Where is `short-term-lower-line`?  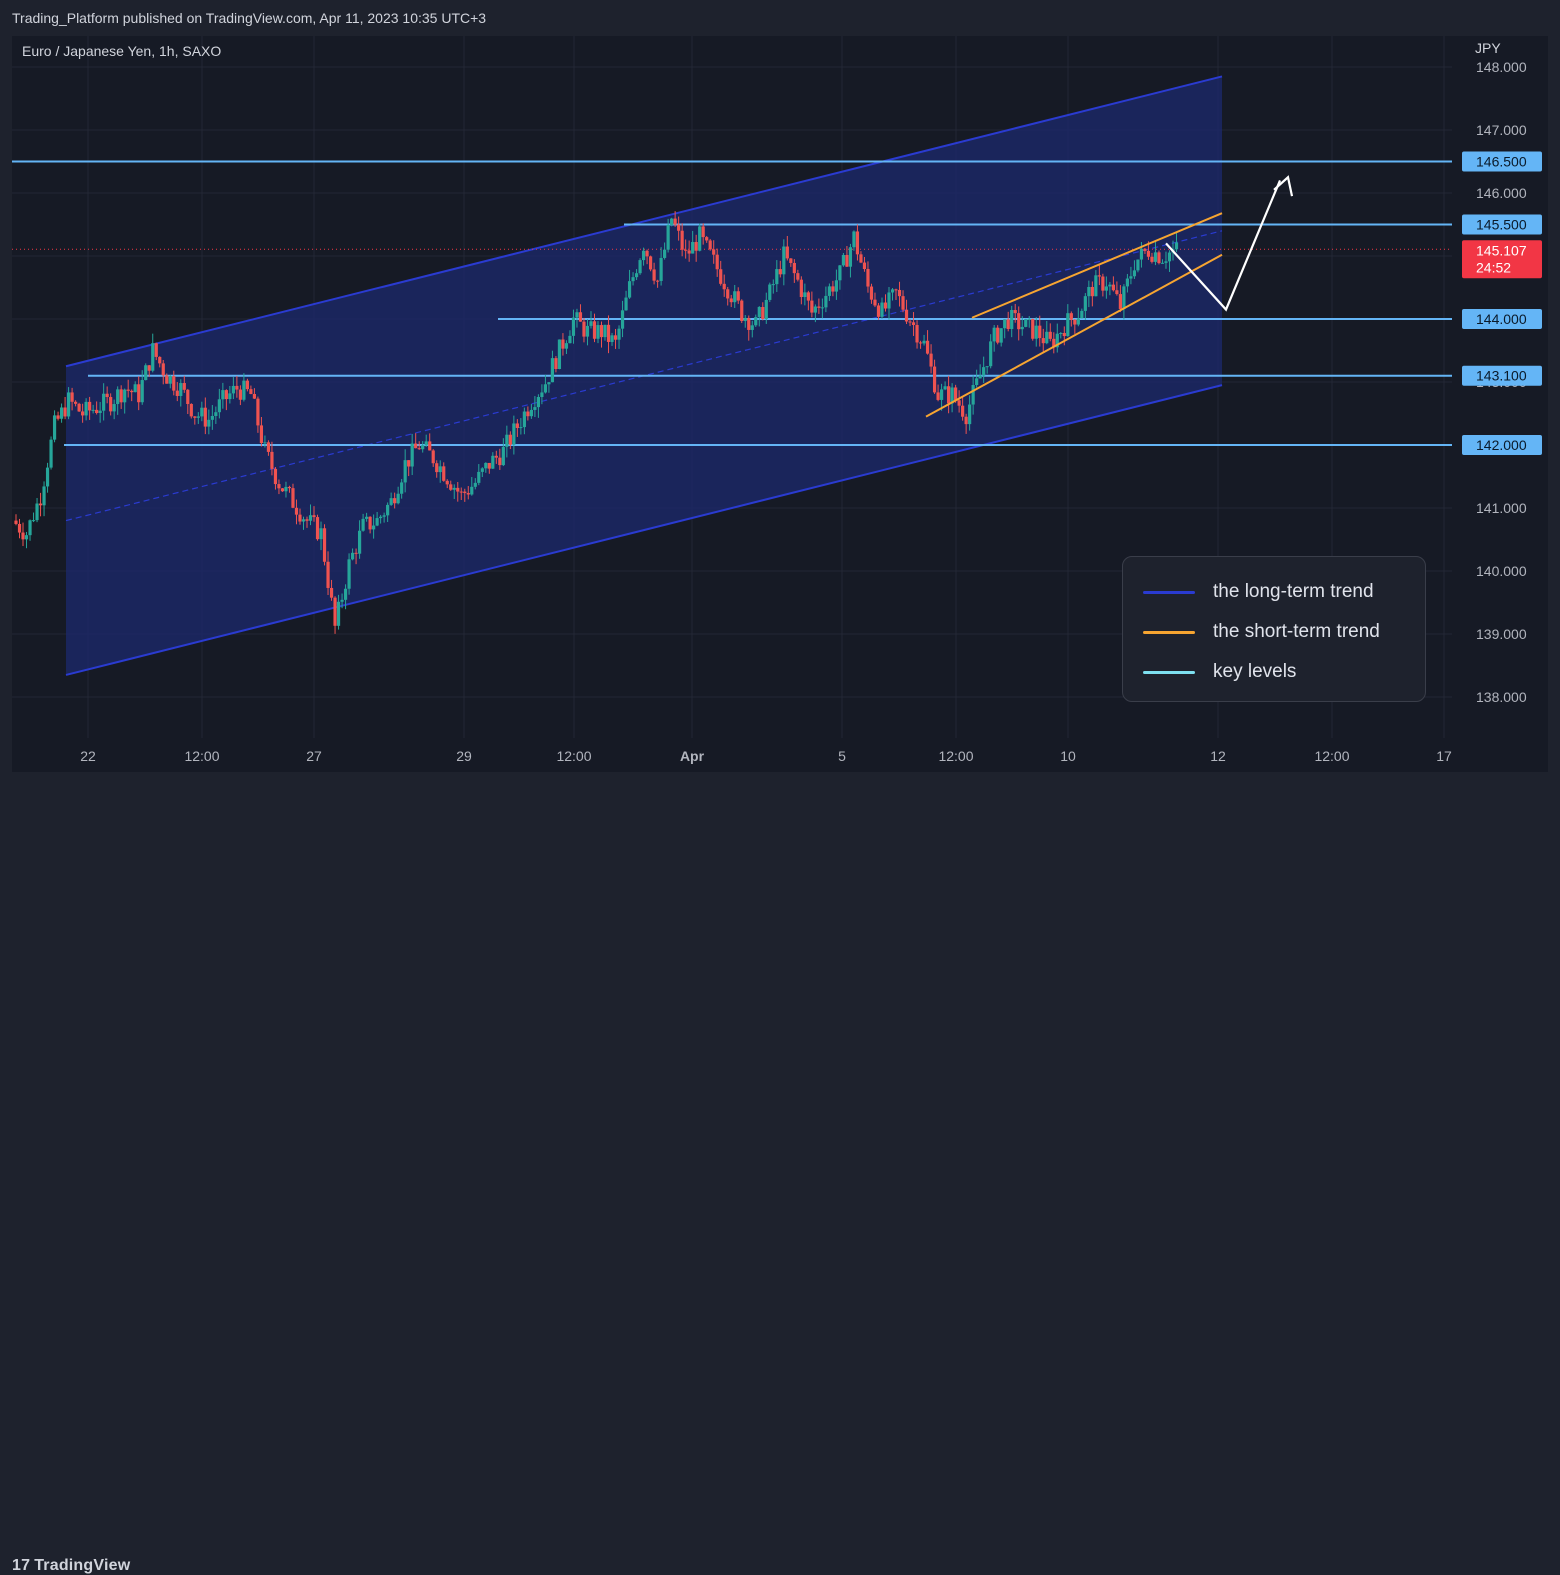 short-term-lower-line is located at coordinates (1074, 335).